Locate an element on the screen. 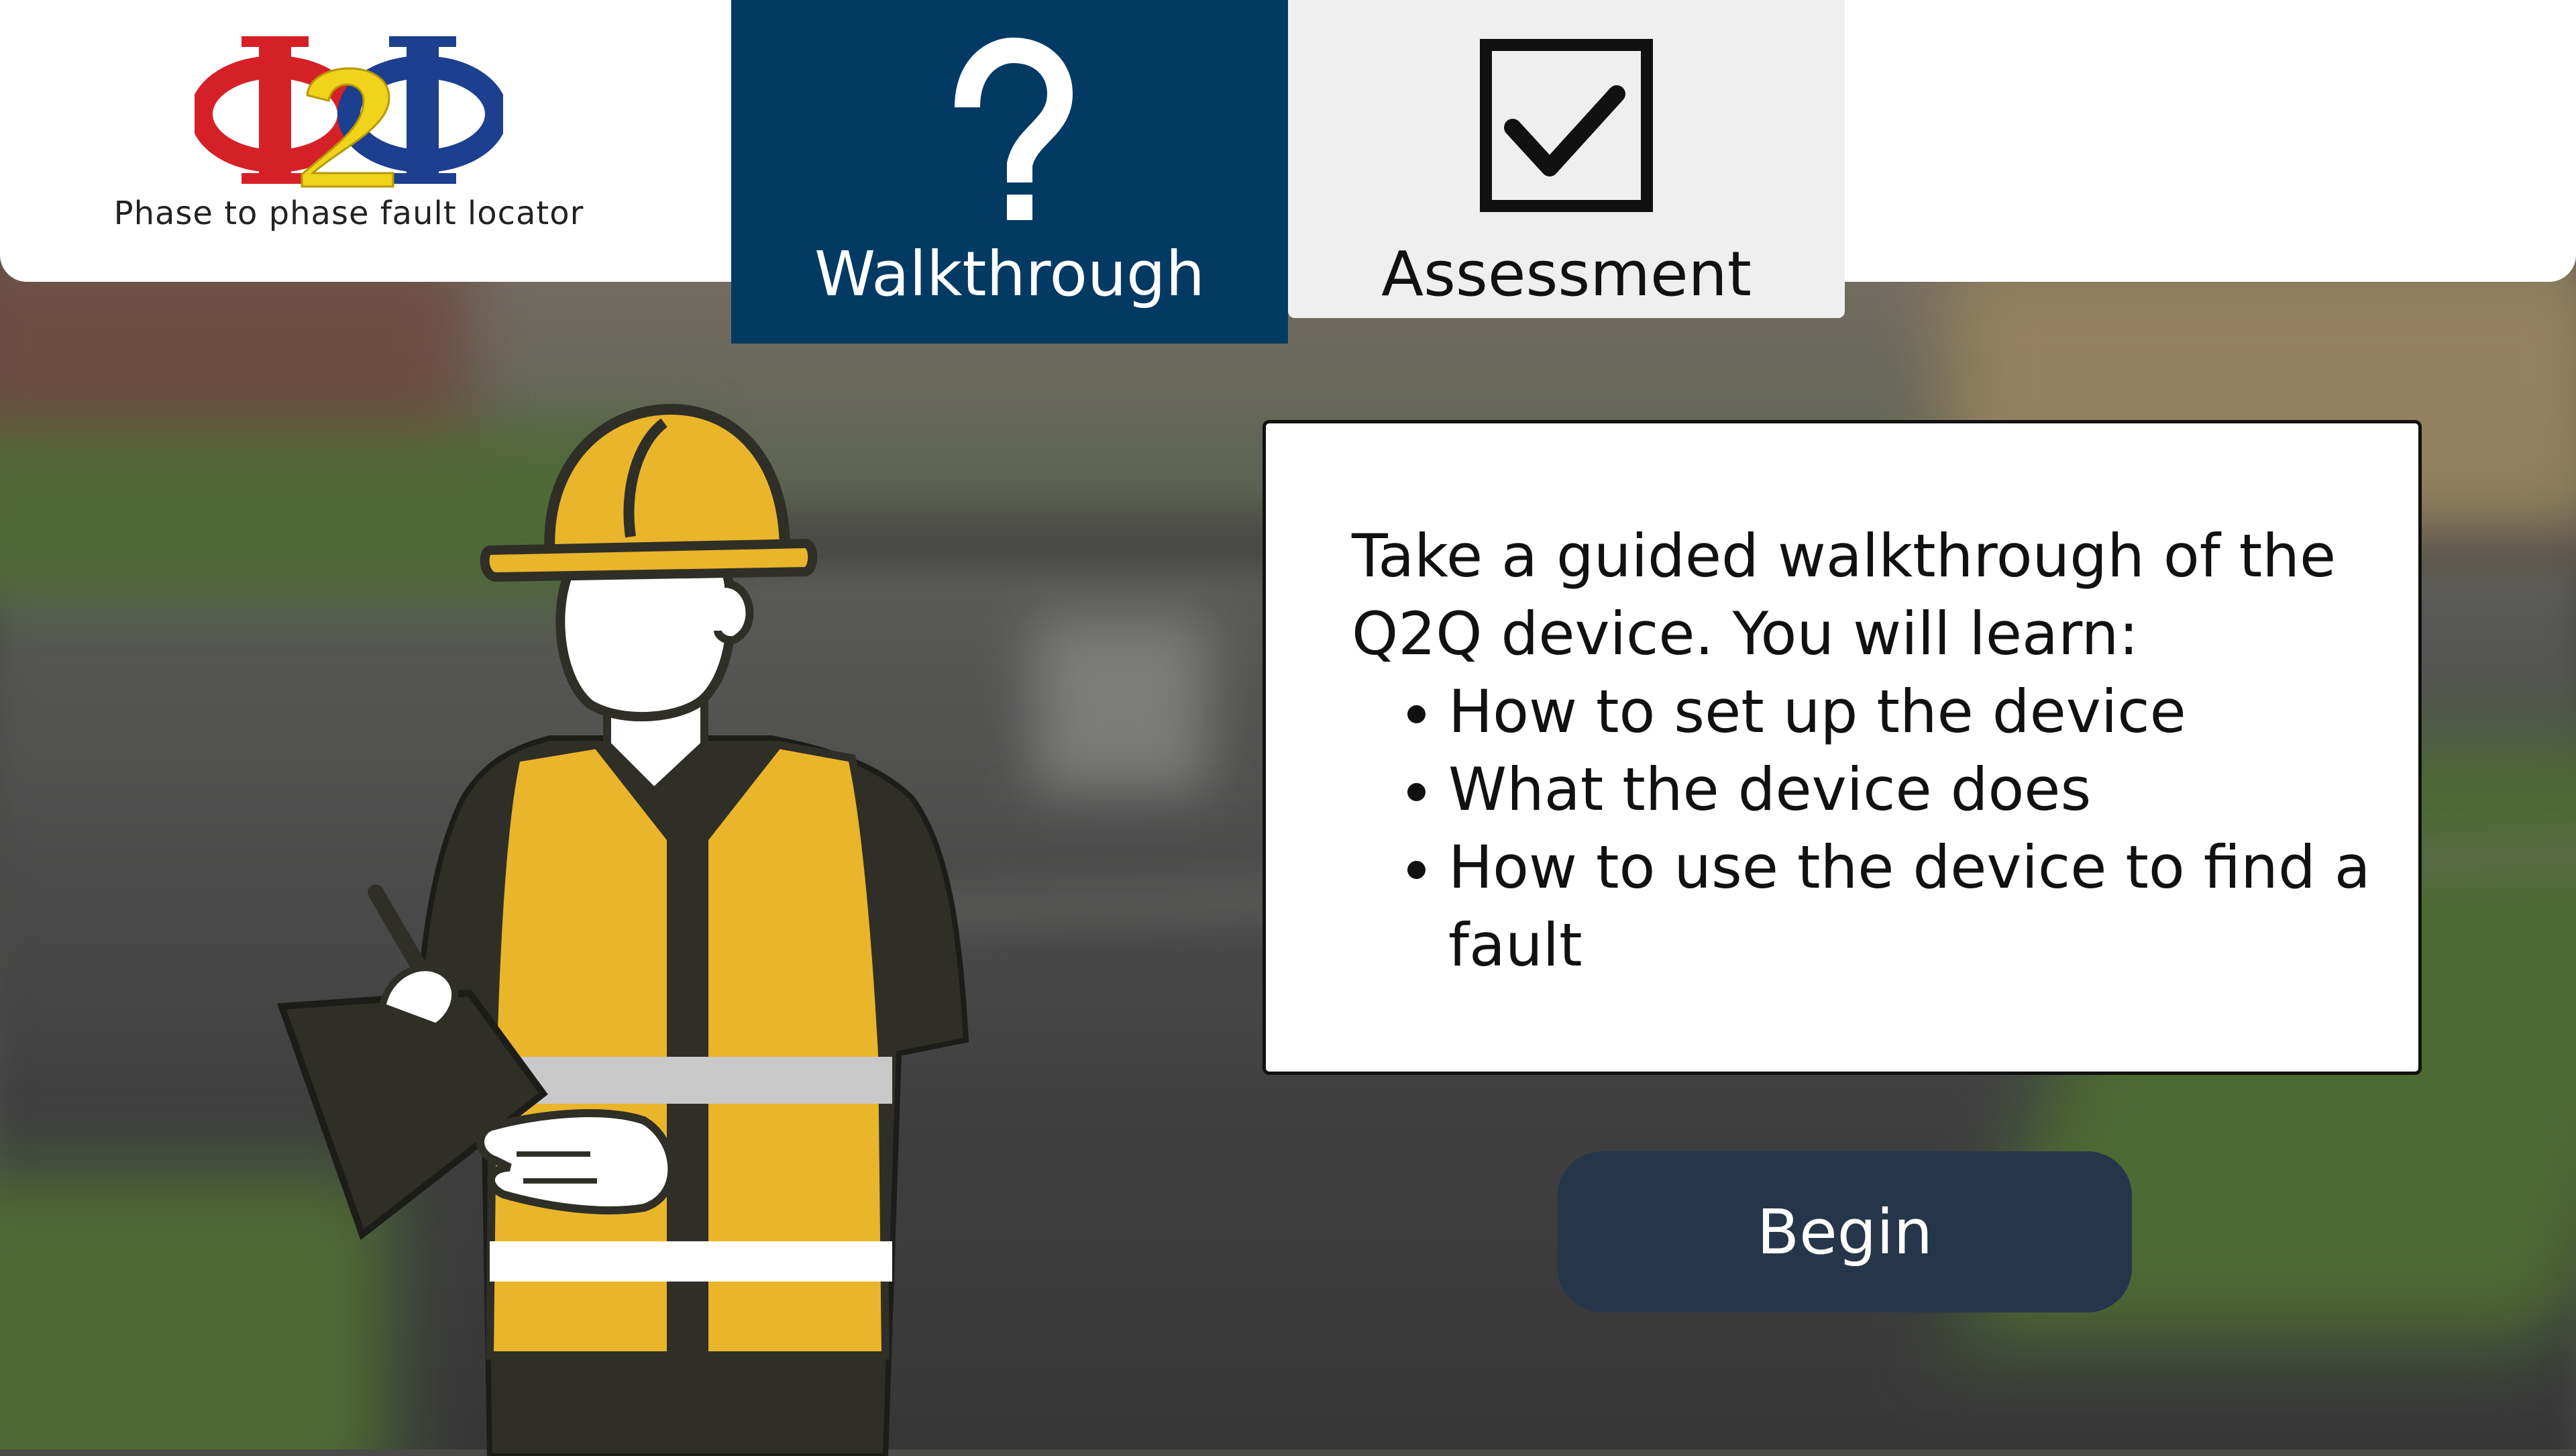  tab-assessment-label: Assessment is located at coordinates (1566, 274).